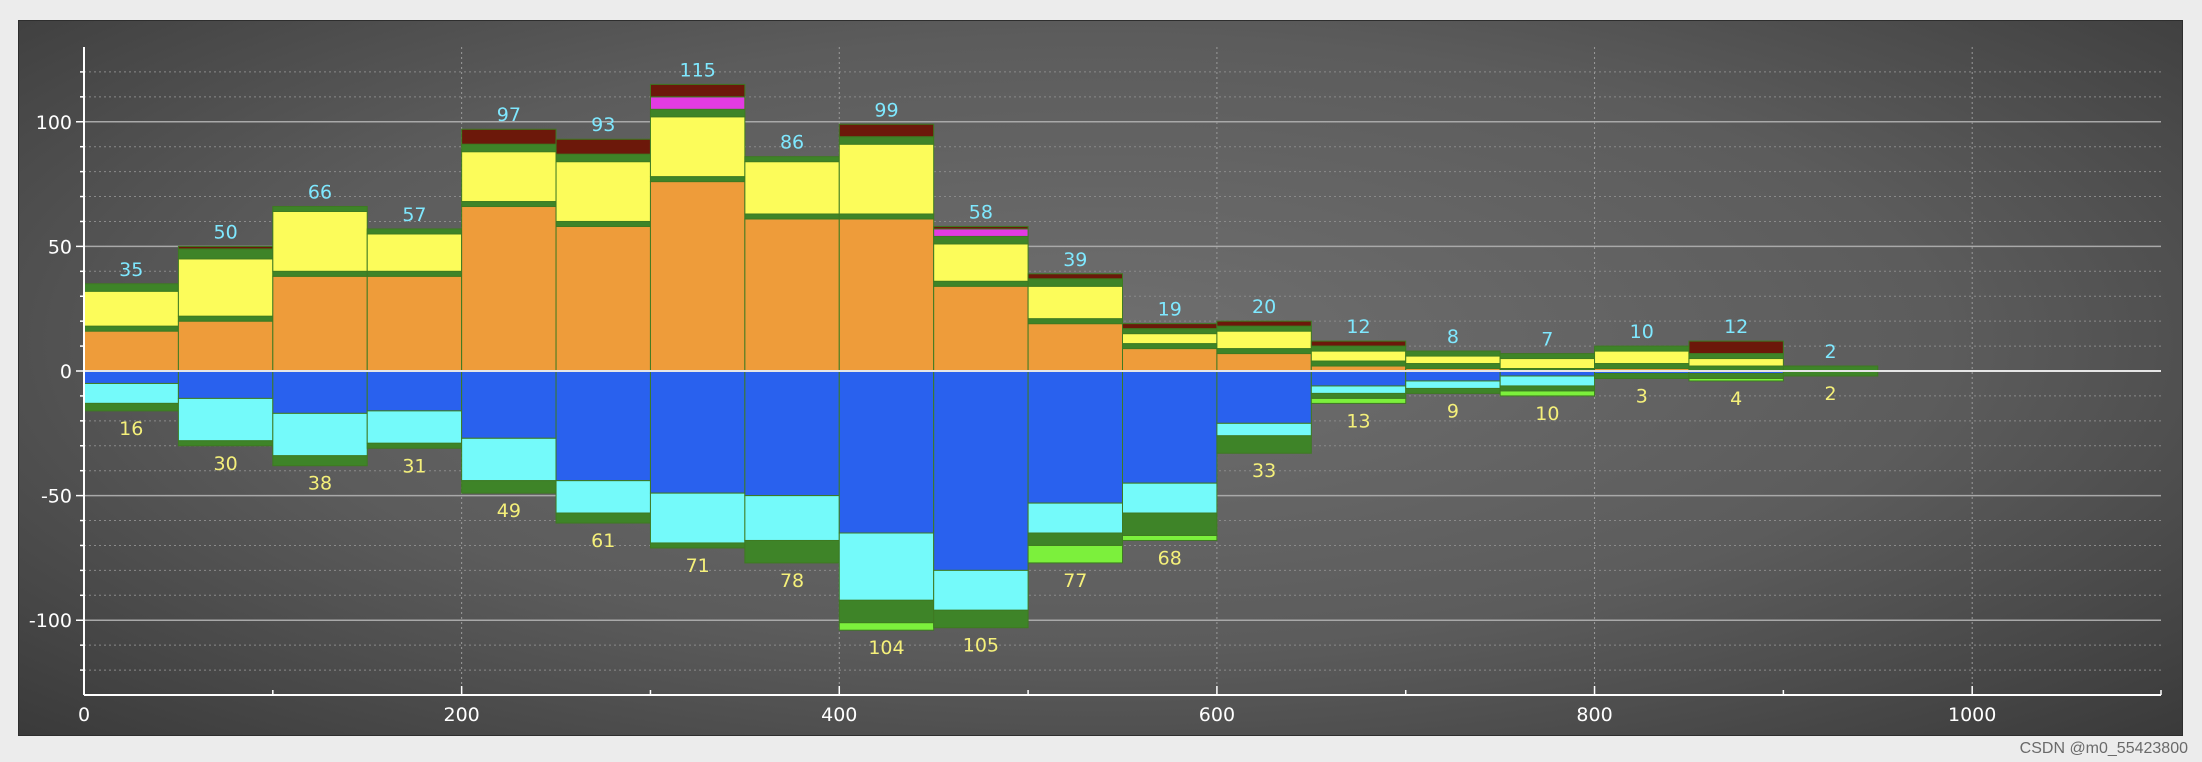 Image resolution: width=2202 pixels, height=762 pixels. I want to click on negative-total-label: 78, so click(792, 581).